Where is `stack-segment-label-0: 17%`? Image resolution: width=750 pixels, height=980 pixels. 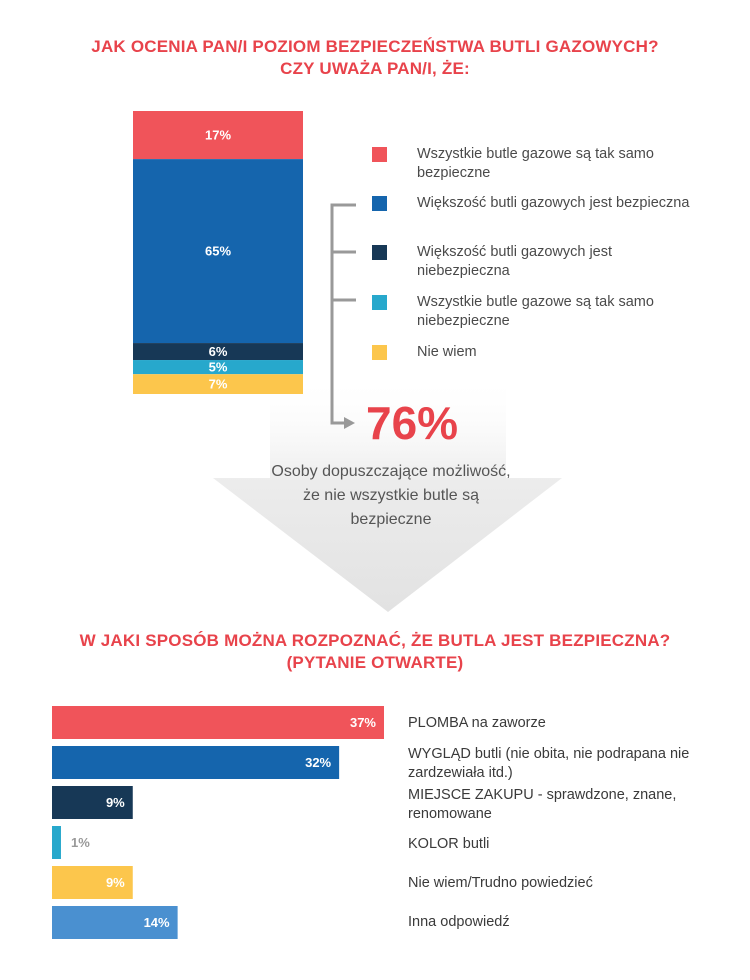
stack-segment-label-0: 17% is located at coordinates (218, 135).